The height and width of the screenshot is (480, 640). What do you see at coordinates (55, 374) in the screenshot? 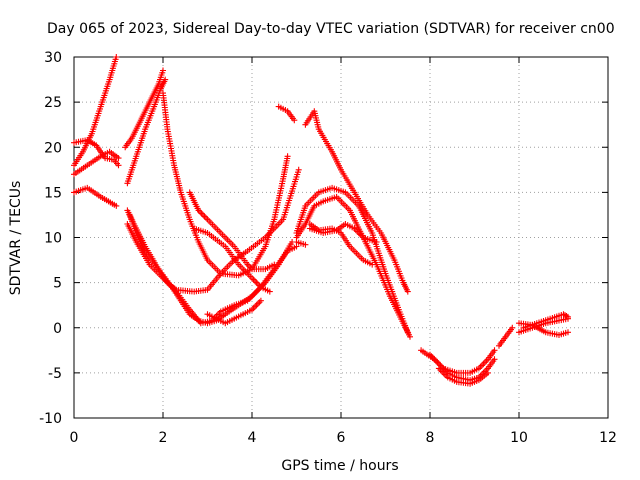
I see `y-tick-label: -5` at bounding box center [55, 374].